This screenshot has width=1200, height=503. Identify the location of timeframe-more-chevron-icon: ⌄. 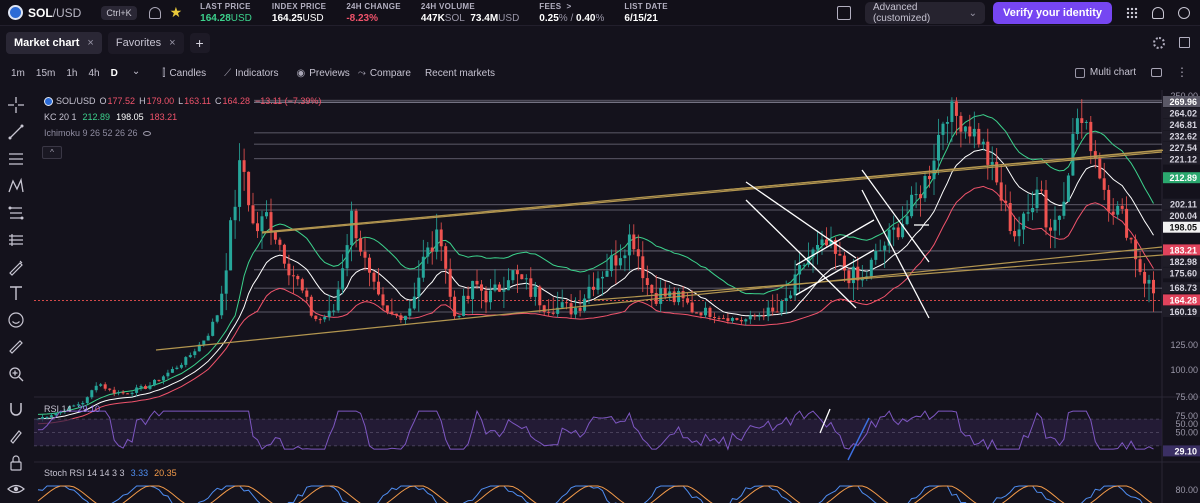
(136, 71).